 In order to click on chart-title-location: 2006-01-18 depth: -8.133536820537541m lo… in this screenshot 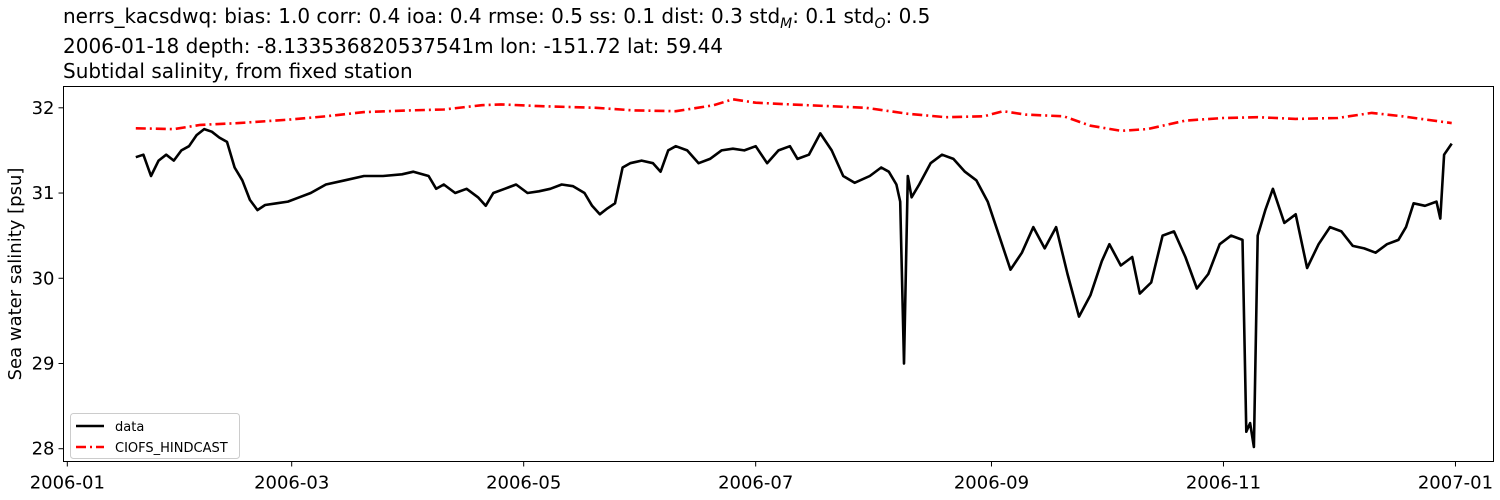, I will do `click(393, 46)`.